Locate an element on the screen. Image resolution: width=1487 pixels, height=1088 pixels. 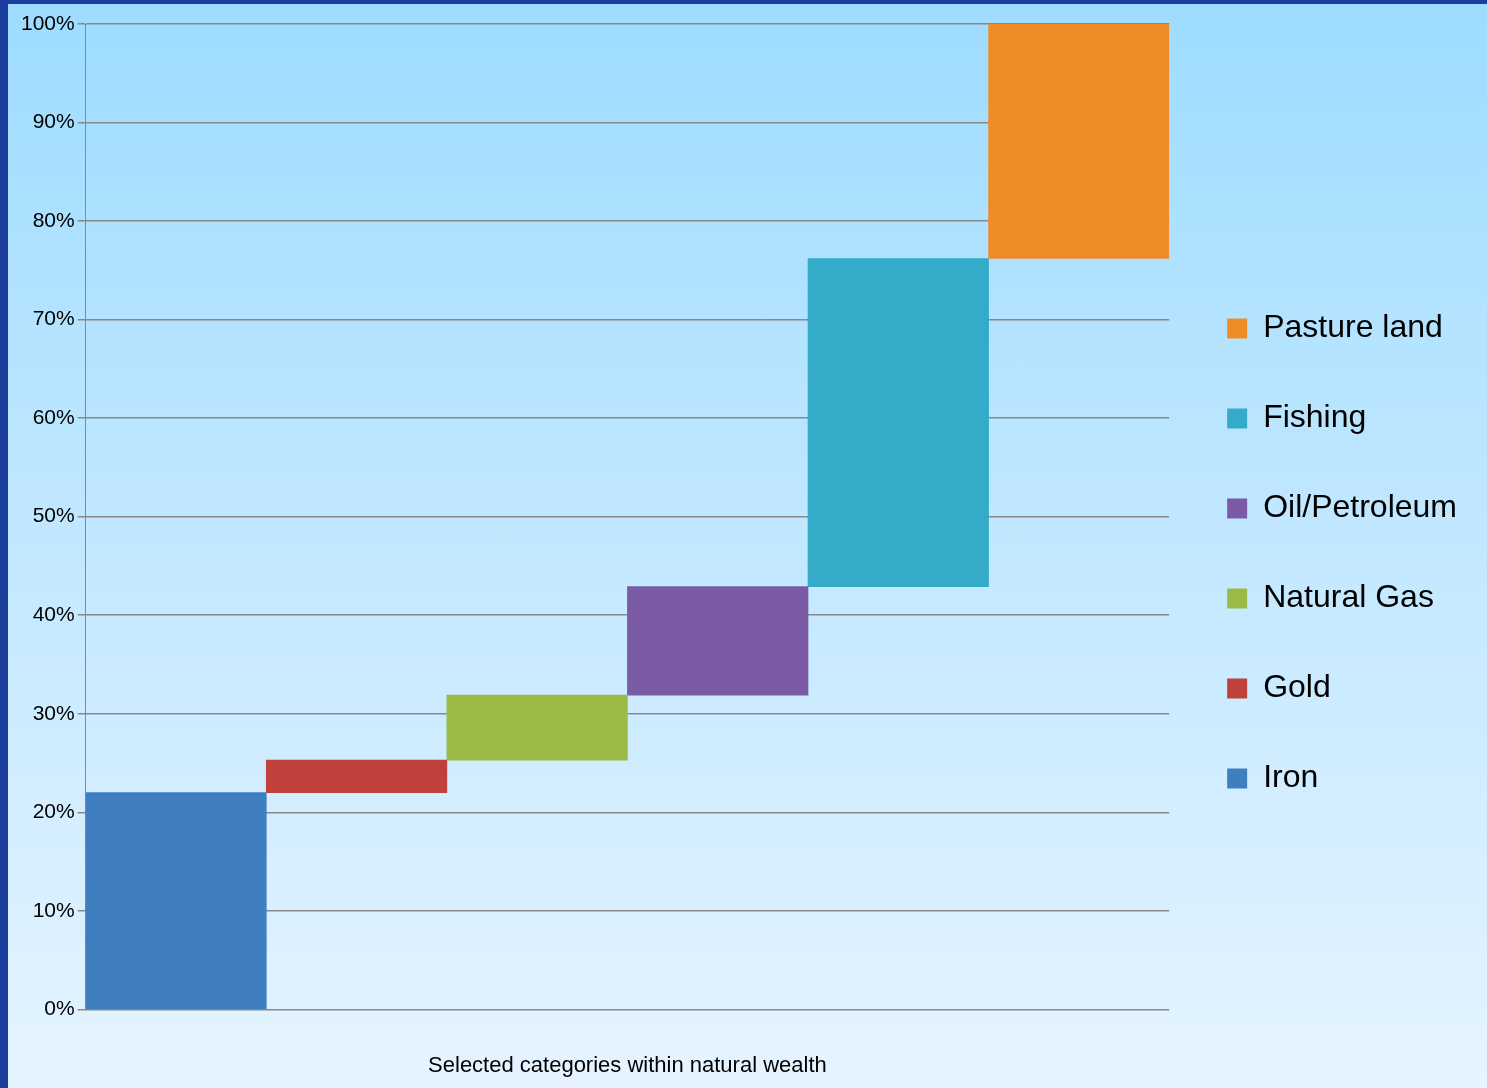
legend-label: Natural Gas is located at coordinates (1348, 596).